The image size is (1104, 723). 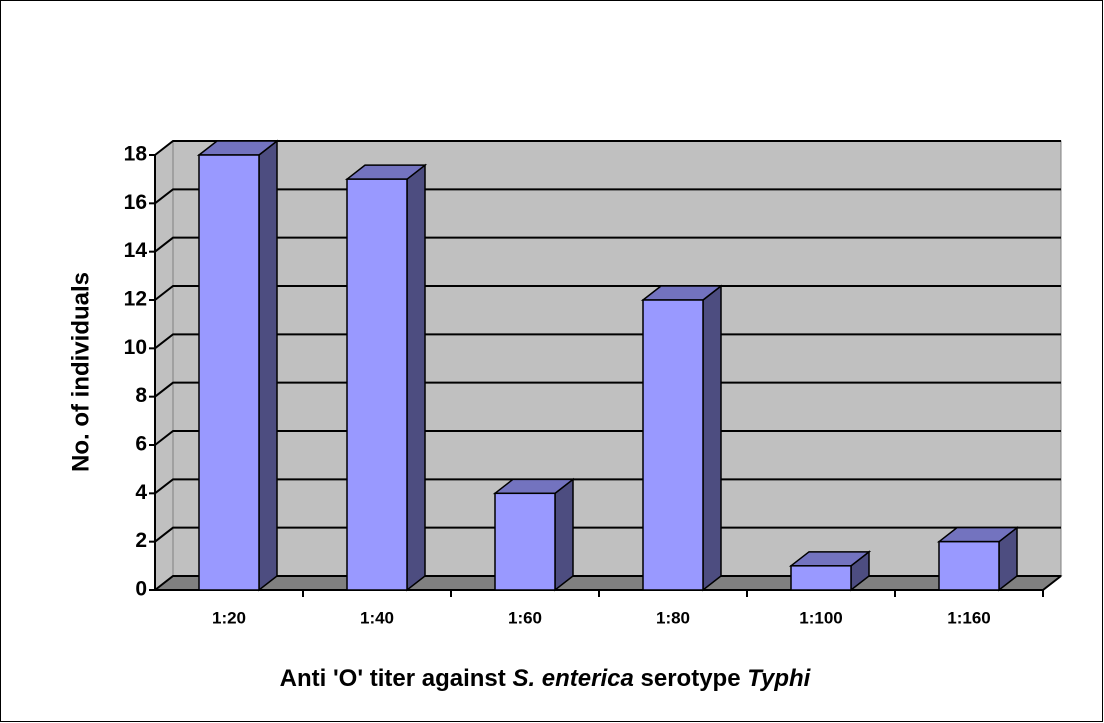 I want to click on x-tick-label: 1:160, so click(x=968, y=617).